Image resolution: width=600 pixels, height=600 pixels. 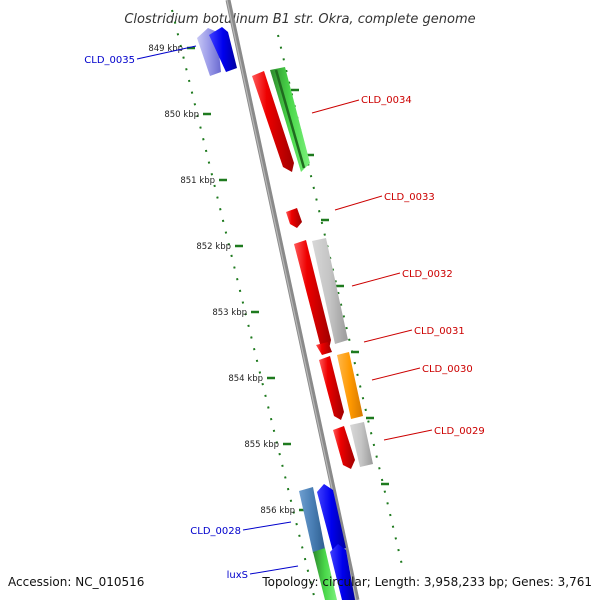 What do you see at coordinates (76, 582) in the screenshot?
I see `accession-info: Accession: NC_010516` at bounding box center [76, 582].